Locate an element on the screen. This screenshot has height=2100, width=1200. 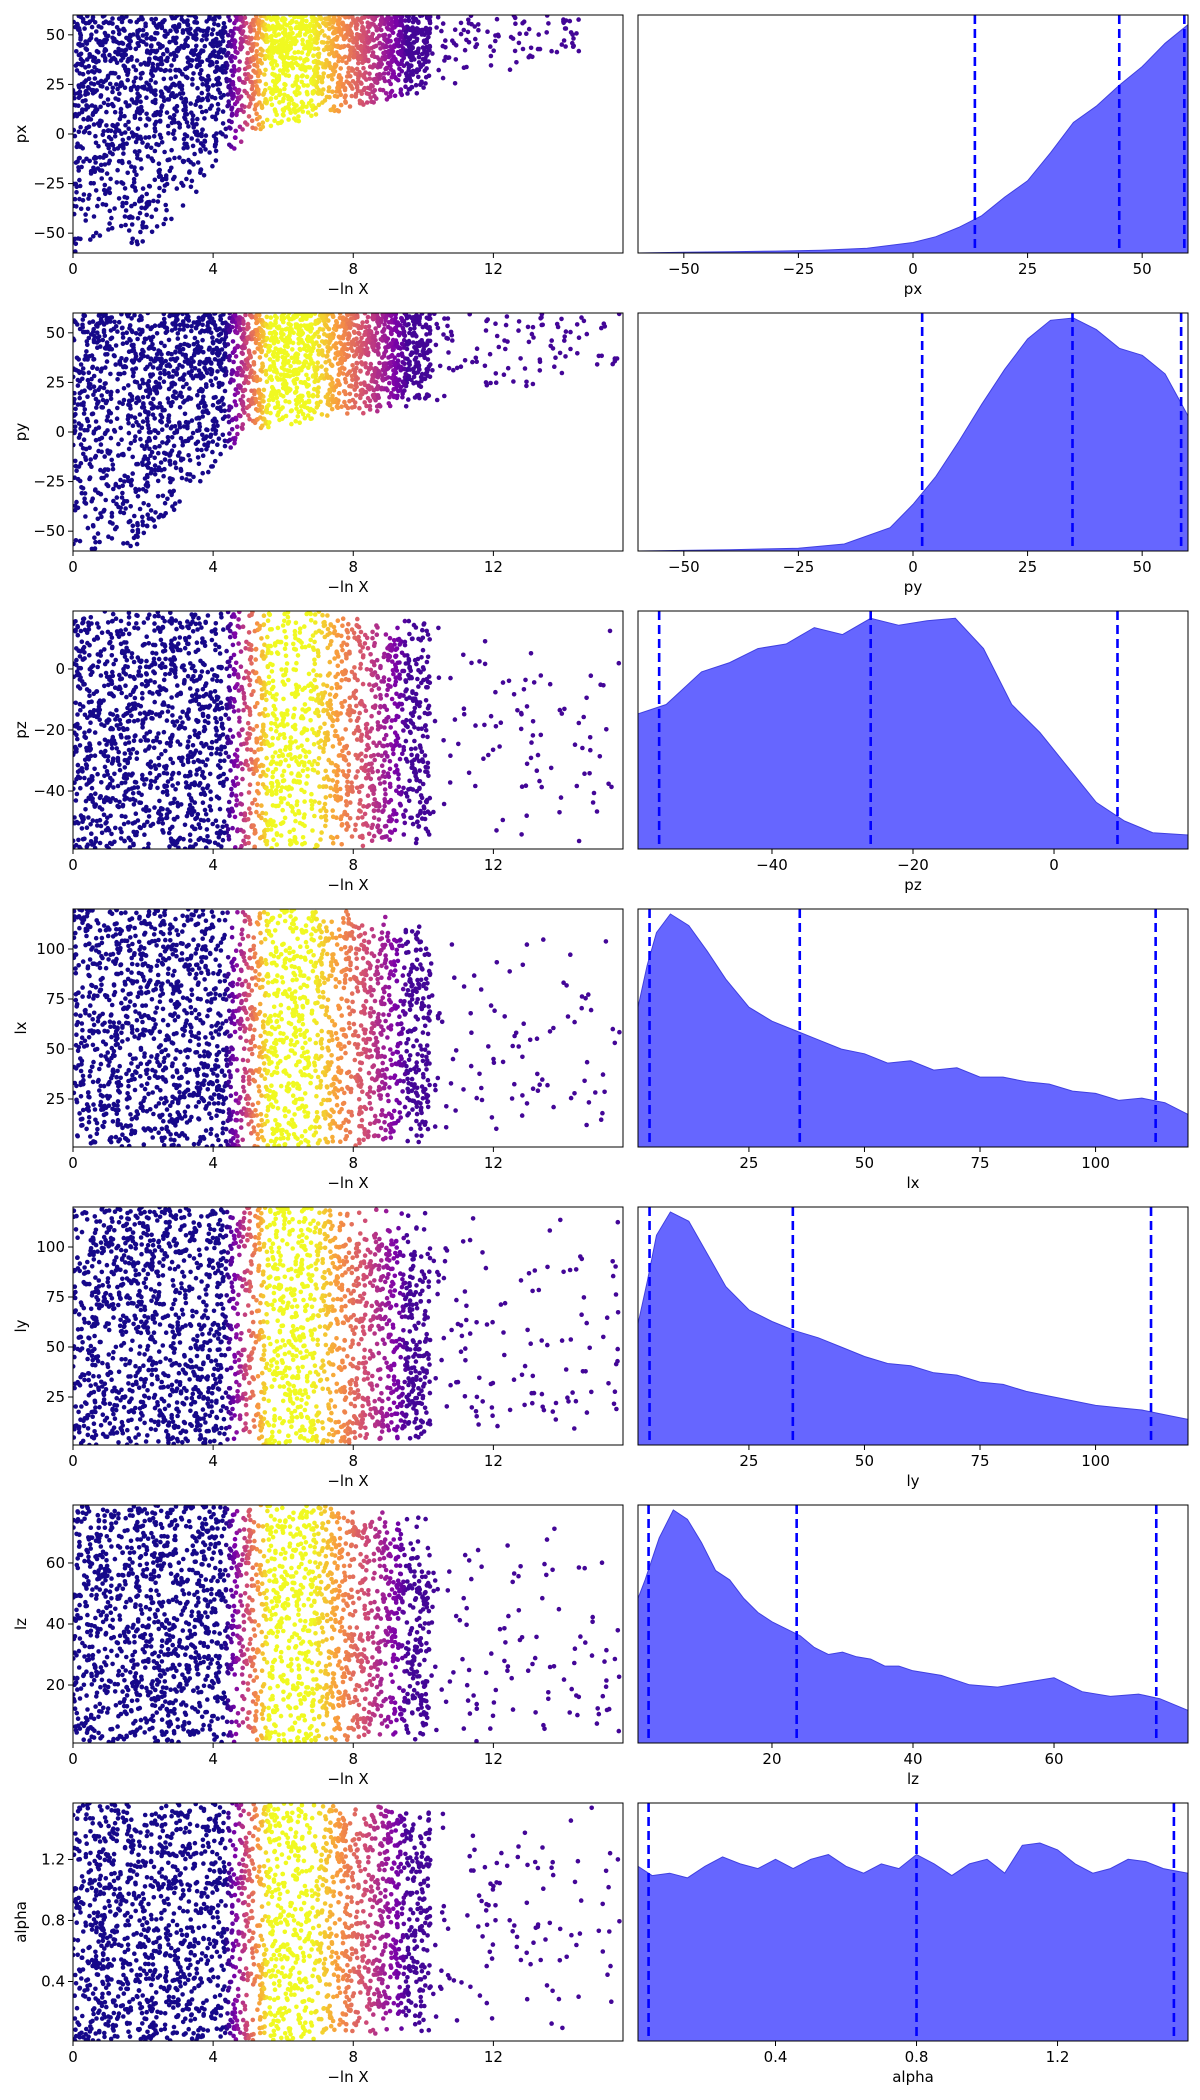
x-tick-label: 4 is located at coordinates (213, 269).